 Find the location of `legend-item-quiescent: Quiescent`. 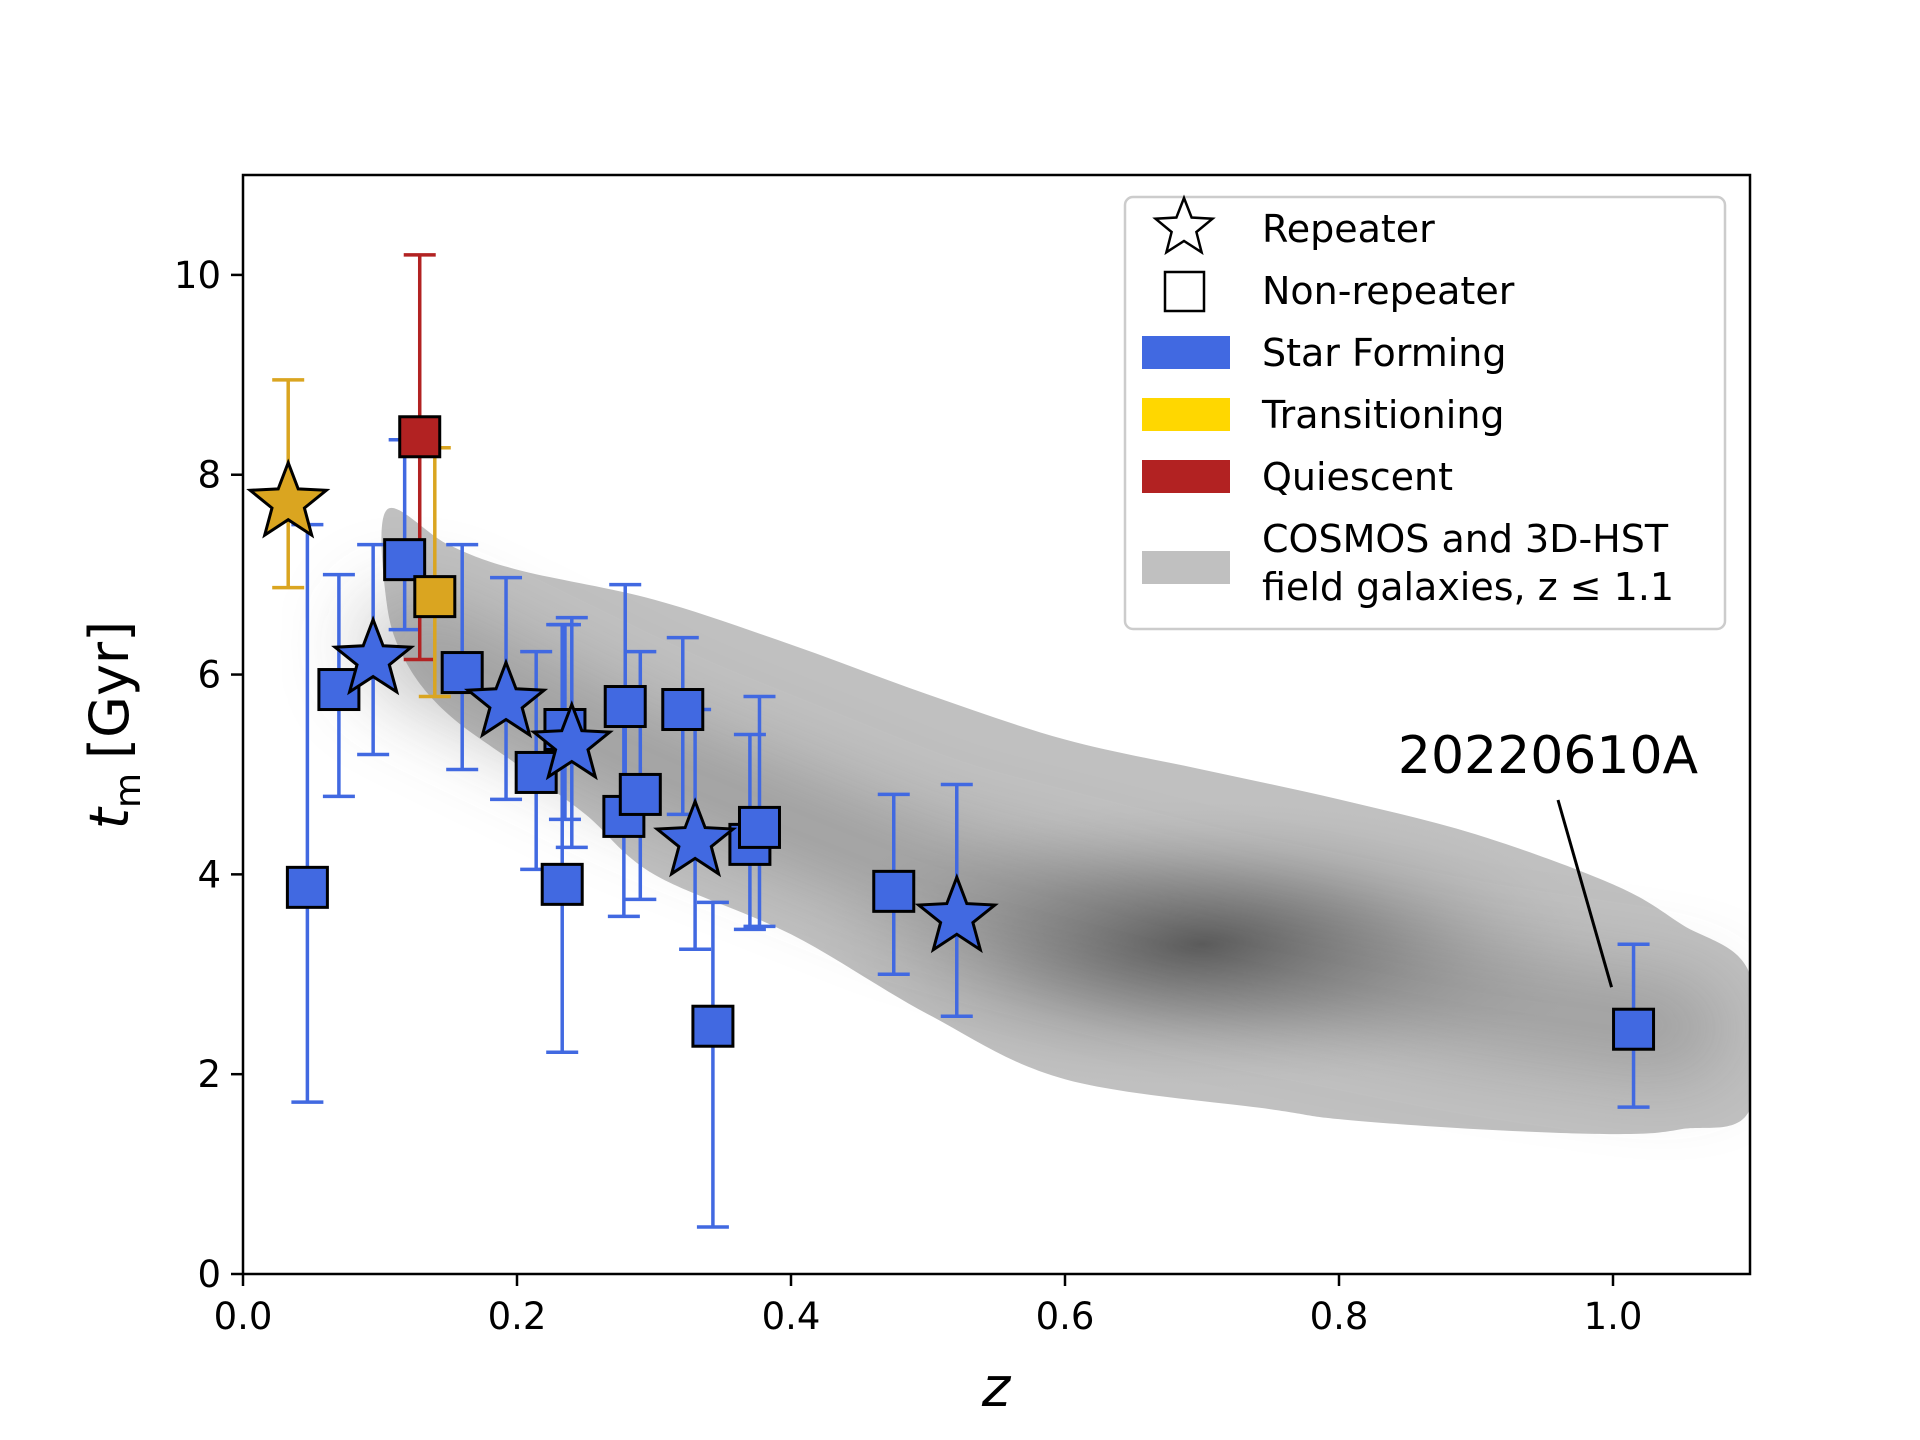

legend-item-quiescent: Quiescent is located at coordinates (1297, 477).